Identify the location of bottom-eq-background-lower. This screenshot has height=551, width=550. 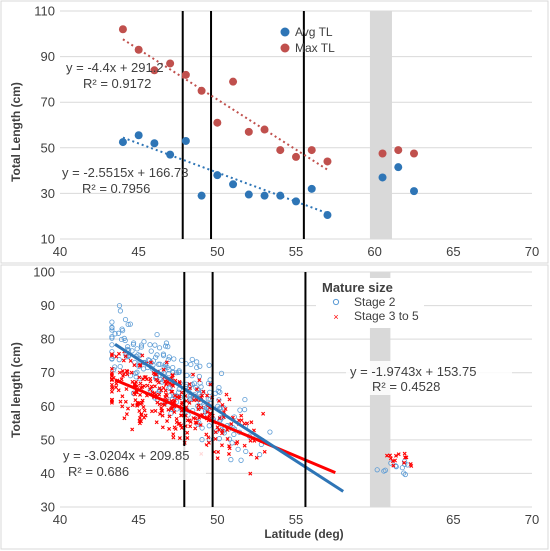
(133, 463).